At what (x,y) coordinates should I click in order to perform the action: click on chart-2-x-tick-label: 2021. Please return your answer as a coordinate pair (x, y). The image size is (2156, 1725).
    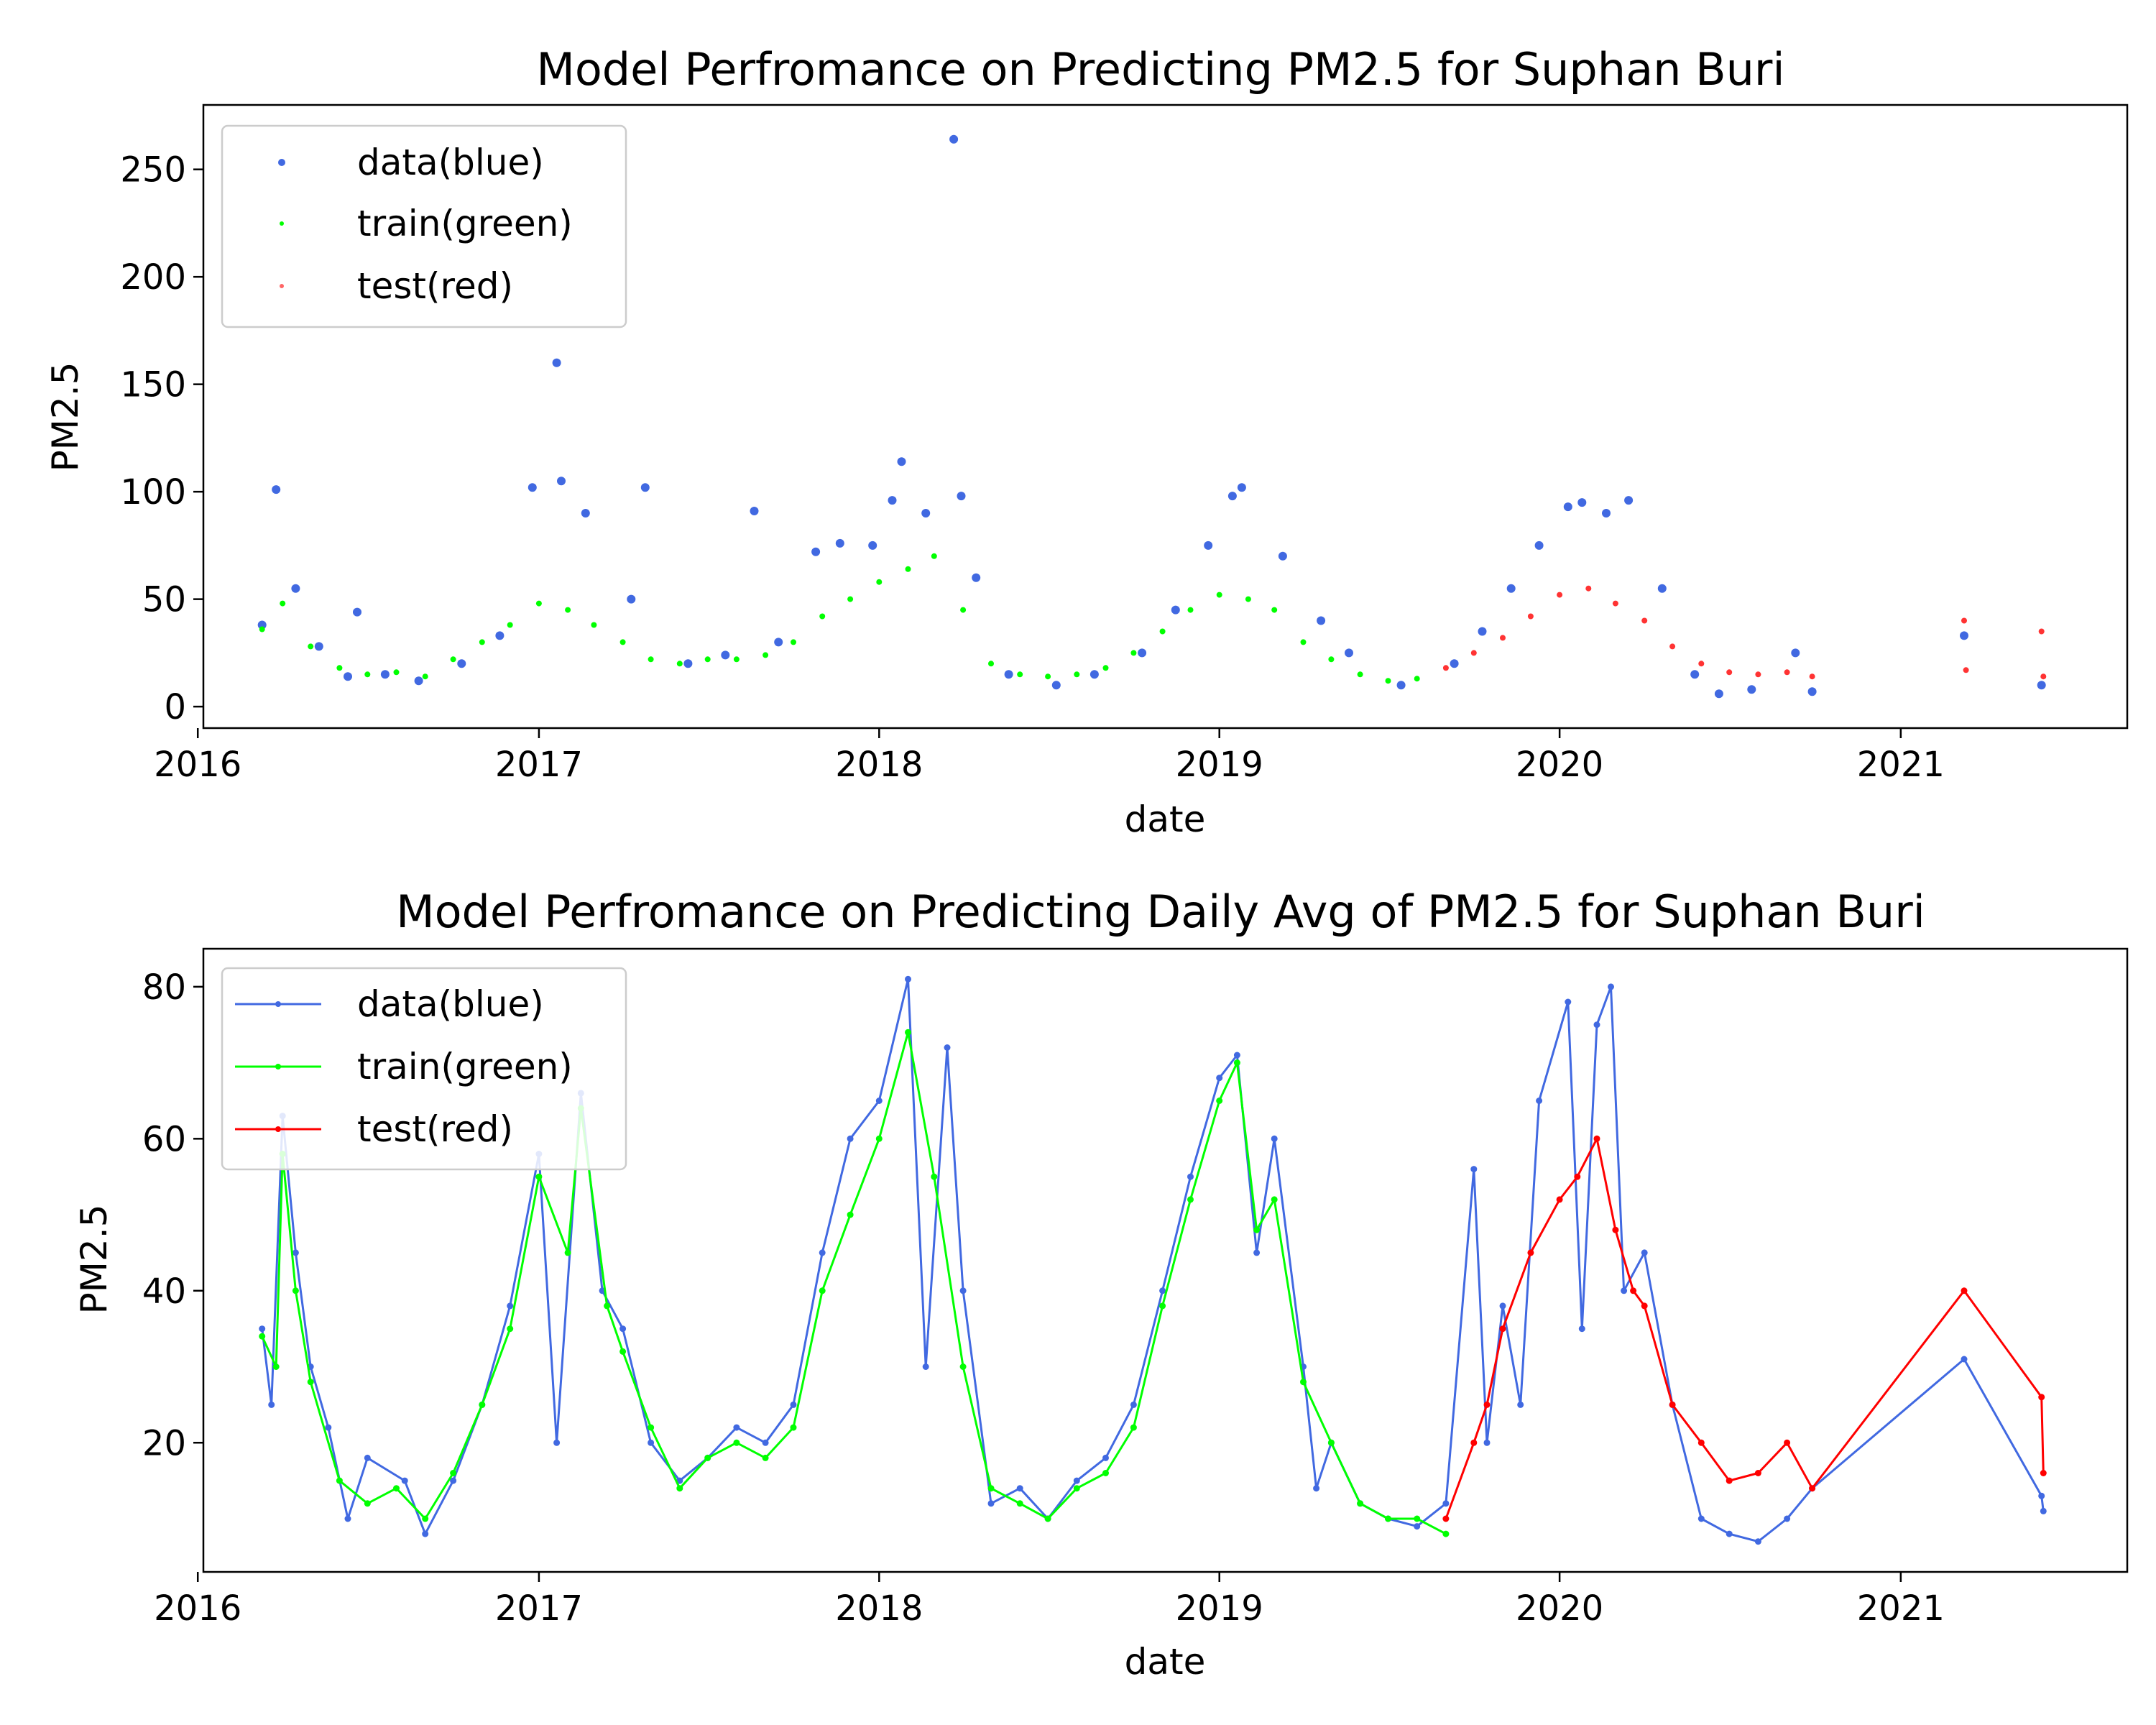
    Looking at the image, I should click on (1901, 1608).